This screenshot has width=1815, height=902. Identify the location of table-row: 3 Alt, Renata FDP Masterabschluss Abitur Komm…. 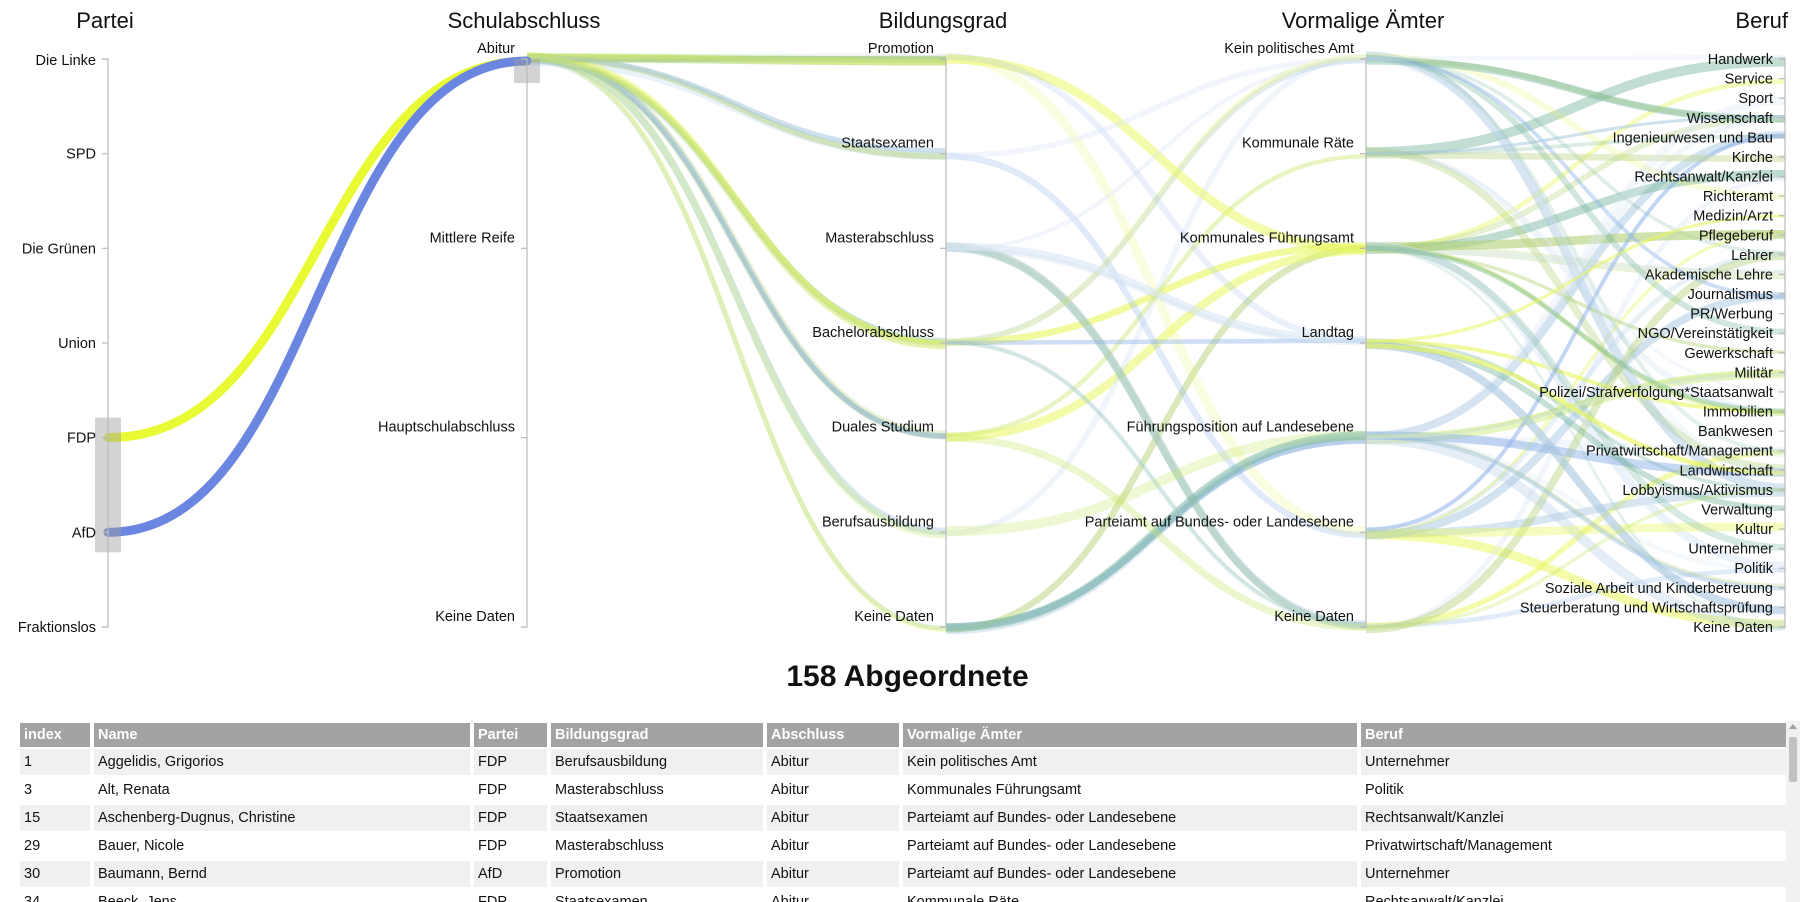
(910, 790).